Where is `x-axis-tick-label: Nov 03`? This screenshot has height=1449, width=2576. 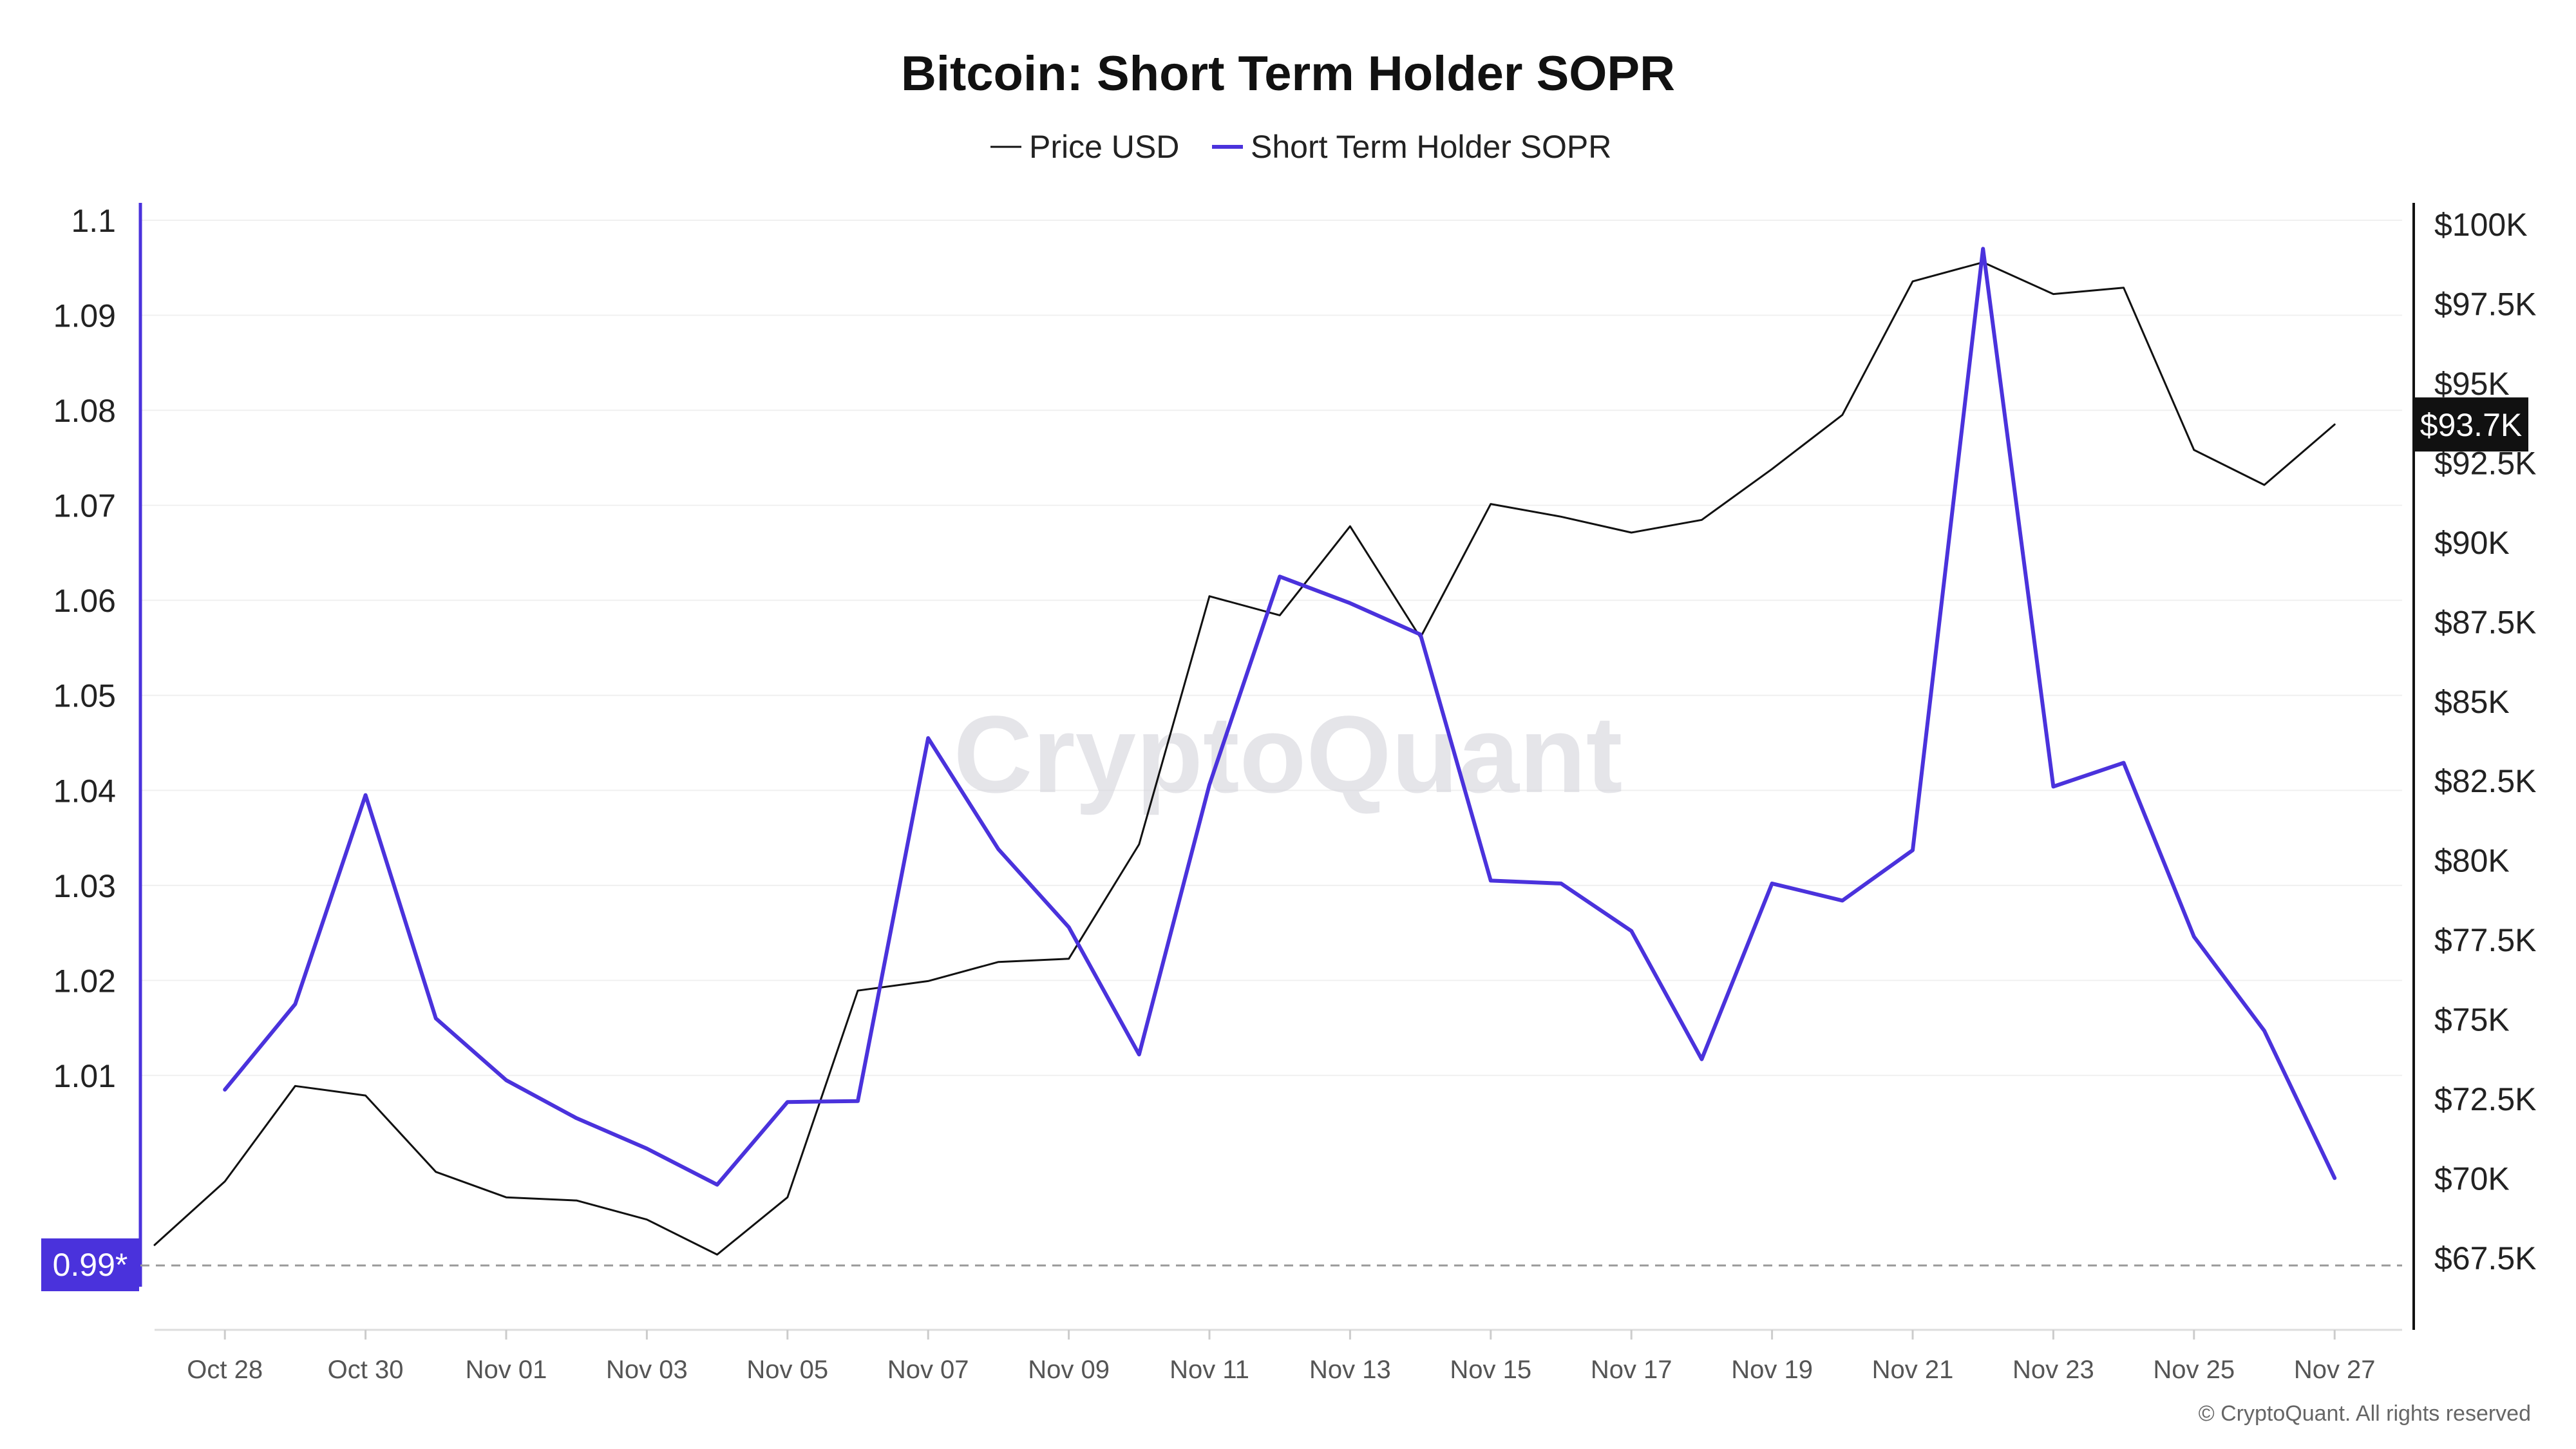 x-axis-tick-label: Nov 03 is located at coordinates (647, 1370).